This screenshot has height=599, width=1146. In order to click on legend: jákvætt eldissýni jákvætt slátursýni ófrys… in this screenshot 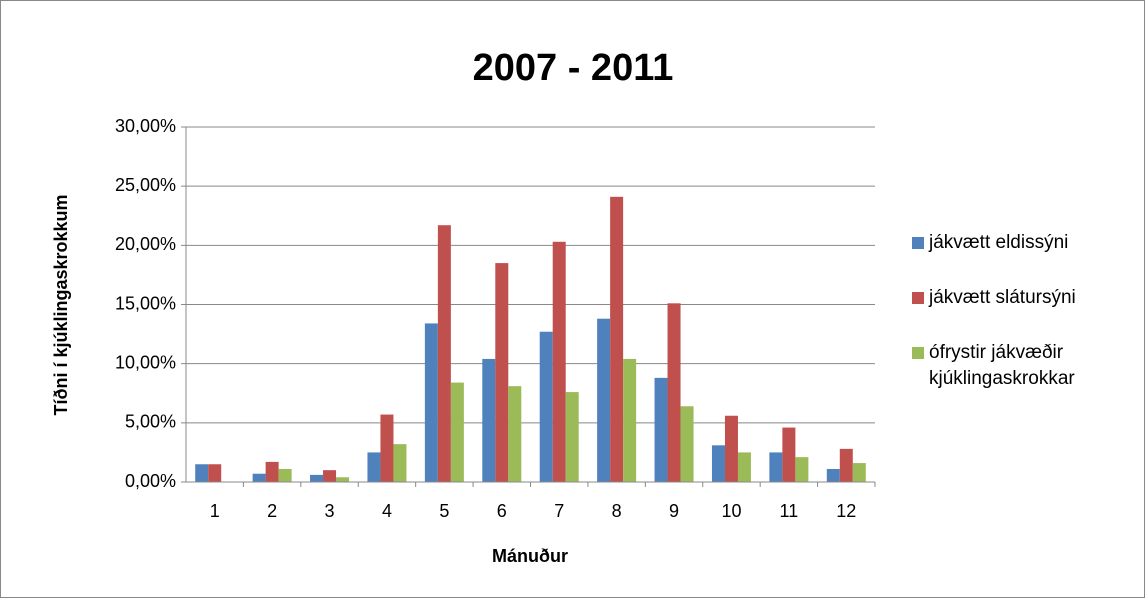, I will do `click(1022, 325)`.